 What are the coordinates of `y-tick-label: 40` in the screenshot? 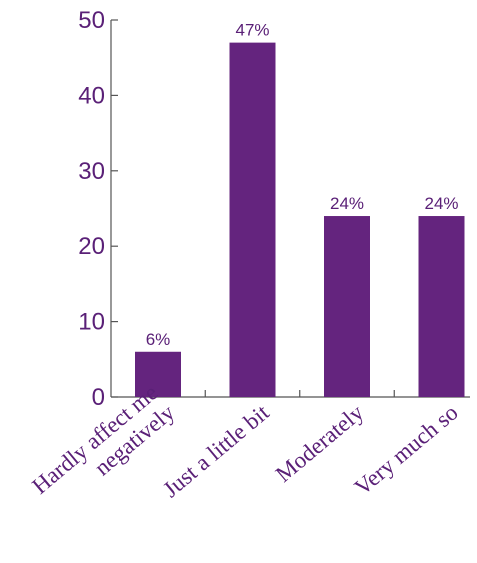 It's located at (91, 95).